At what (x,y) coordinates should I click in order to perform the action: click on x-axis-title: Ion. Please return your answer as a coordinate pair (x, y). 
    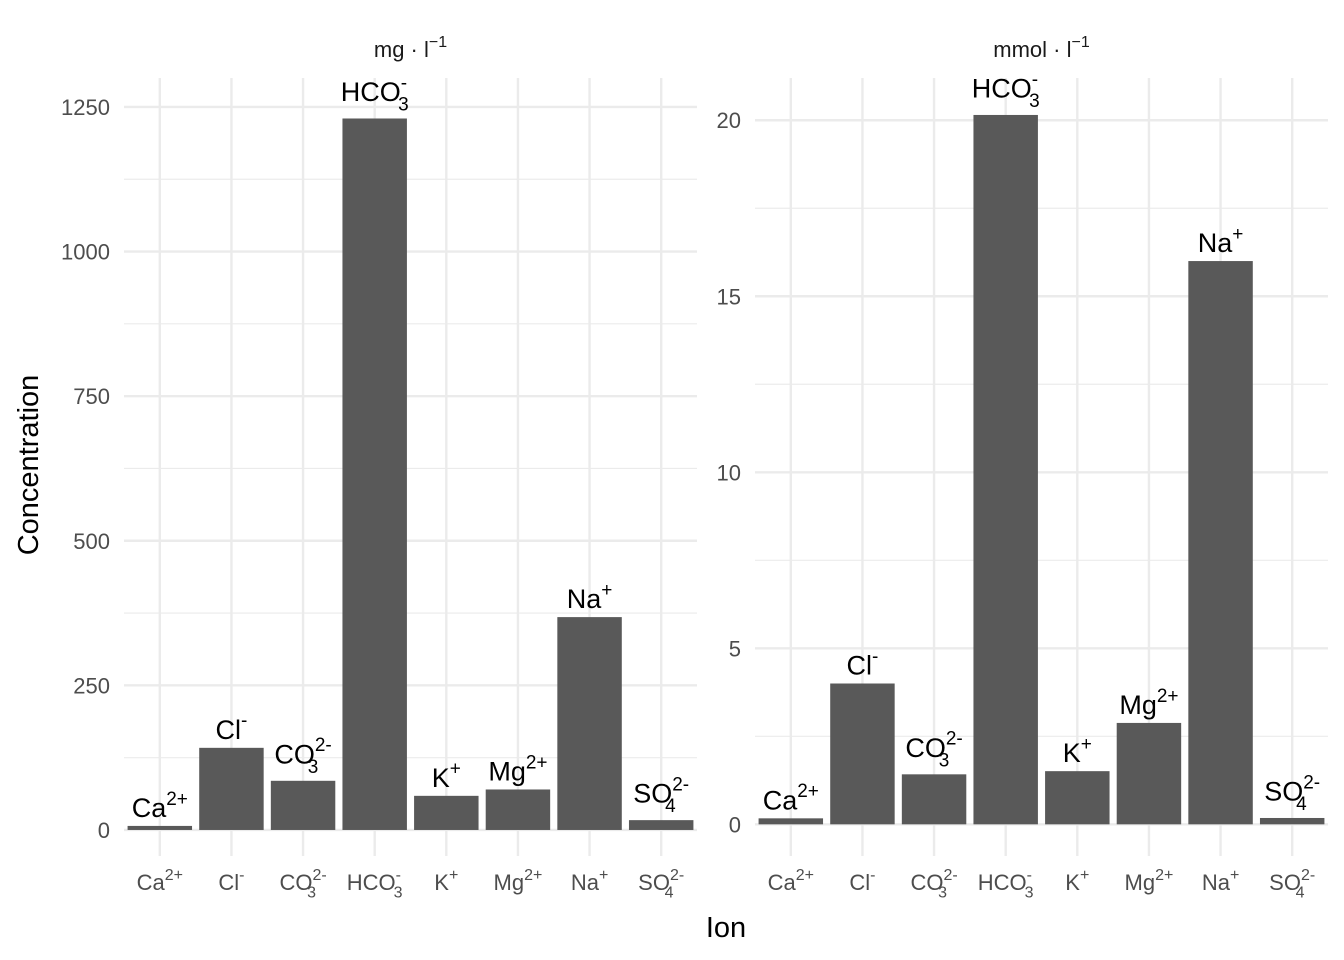
    Looking at the image, I should click on (726, 928).